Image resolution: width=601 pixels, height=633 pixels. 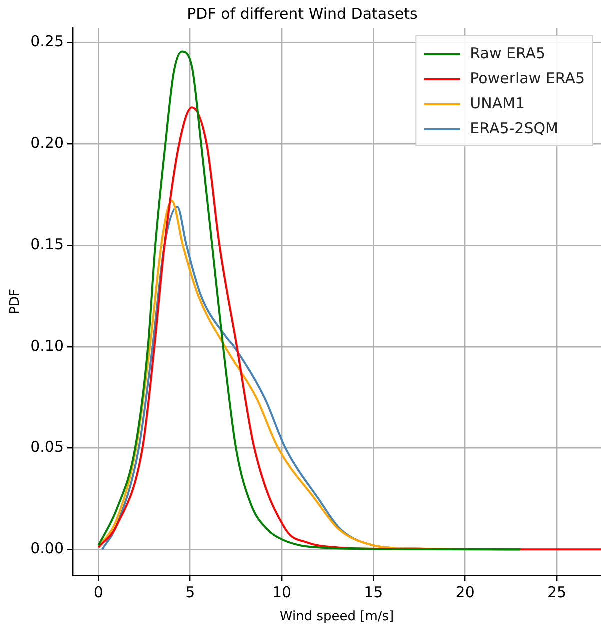 What do you see at coordinates (514, 128) in the screenshot?
I see `legend-label: ERA5-2SQM` at bounding box center [514, 128].